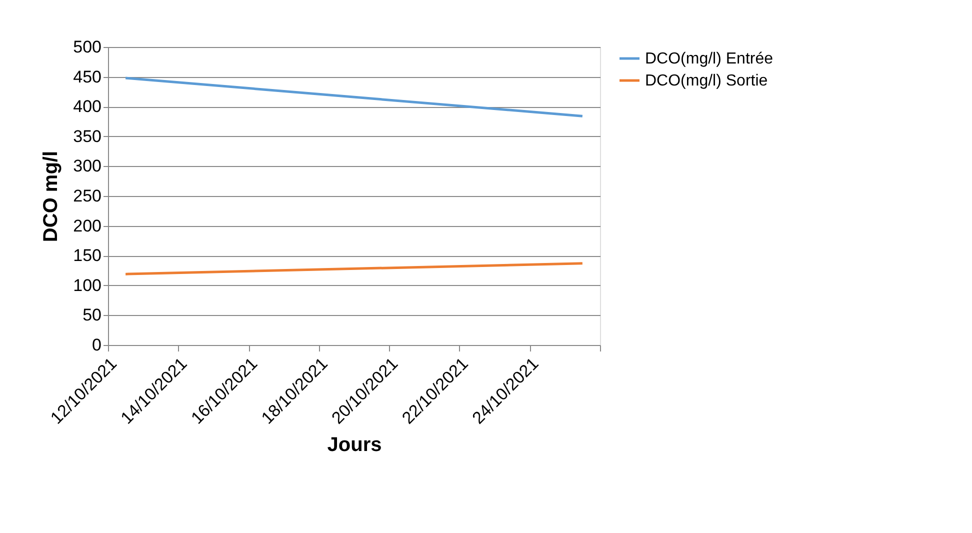 This screenshot has height=533, width=972. Describe the element at coordinates (92, 315) in the screenshot. I see `y-tick-label: 50` at that location.